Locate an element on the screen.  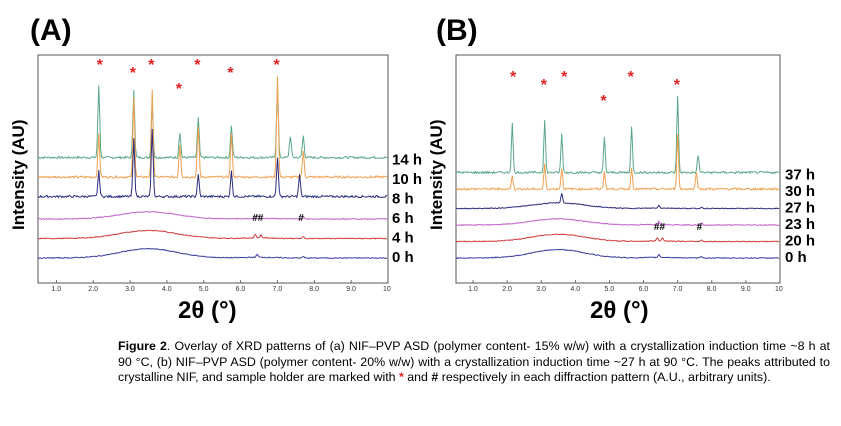
panel-b-y-axis-label: Intensity (AU) is located at coordinates (436, 175).